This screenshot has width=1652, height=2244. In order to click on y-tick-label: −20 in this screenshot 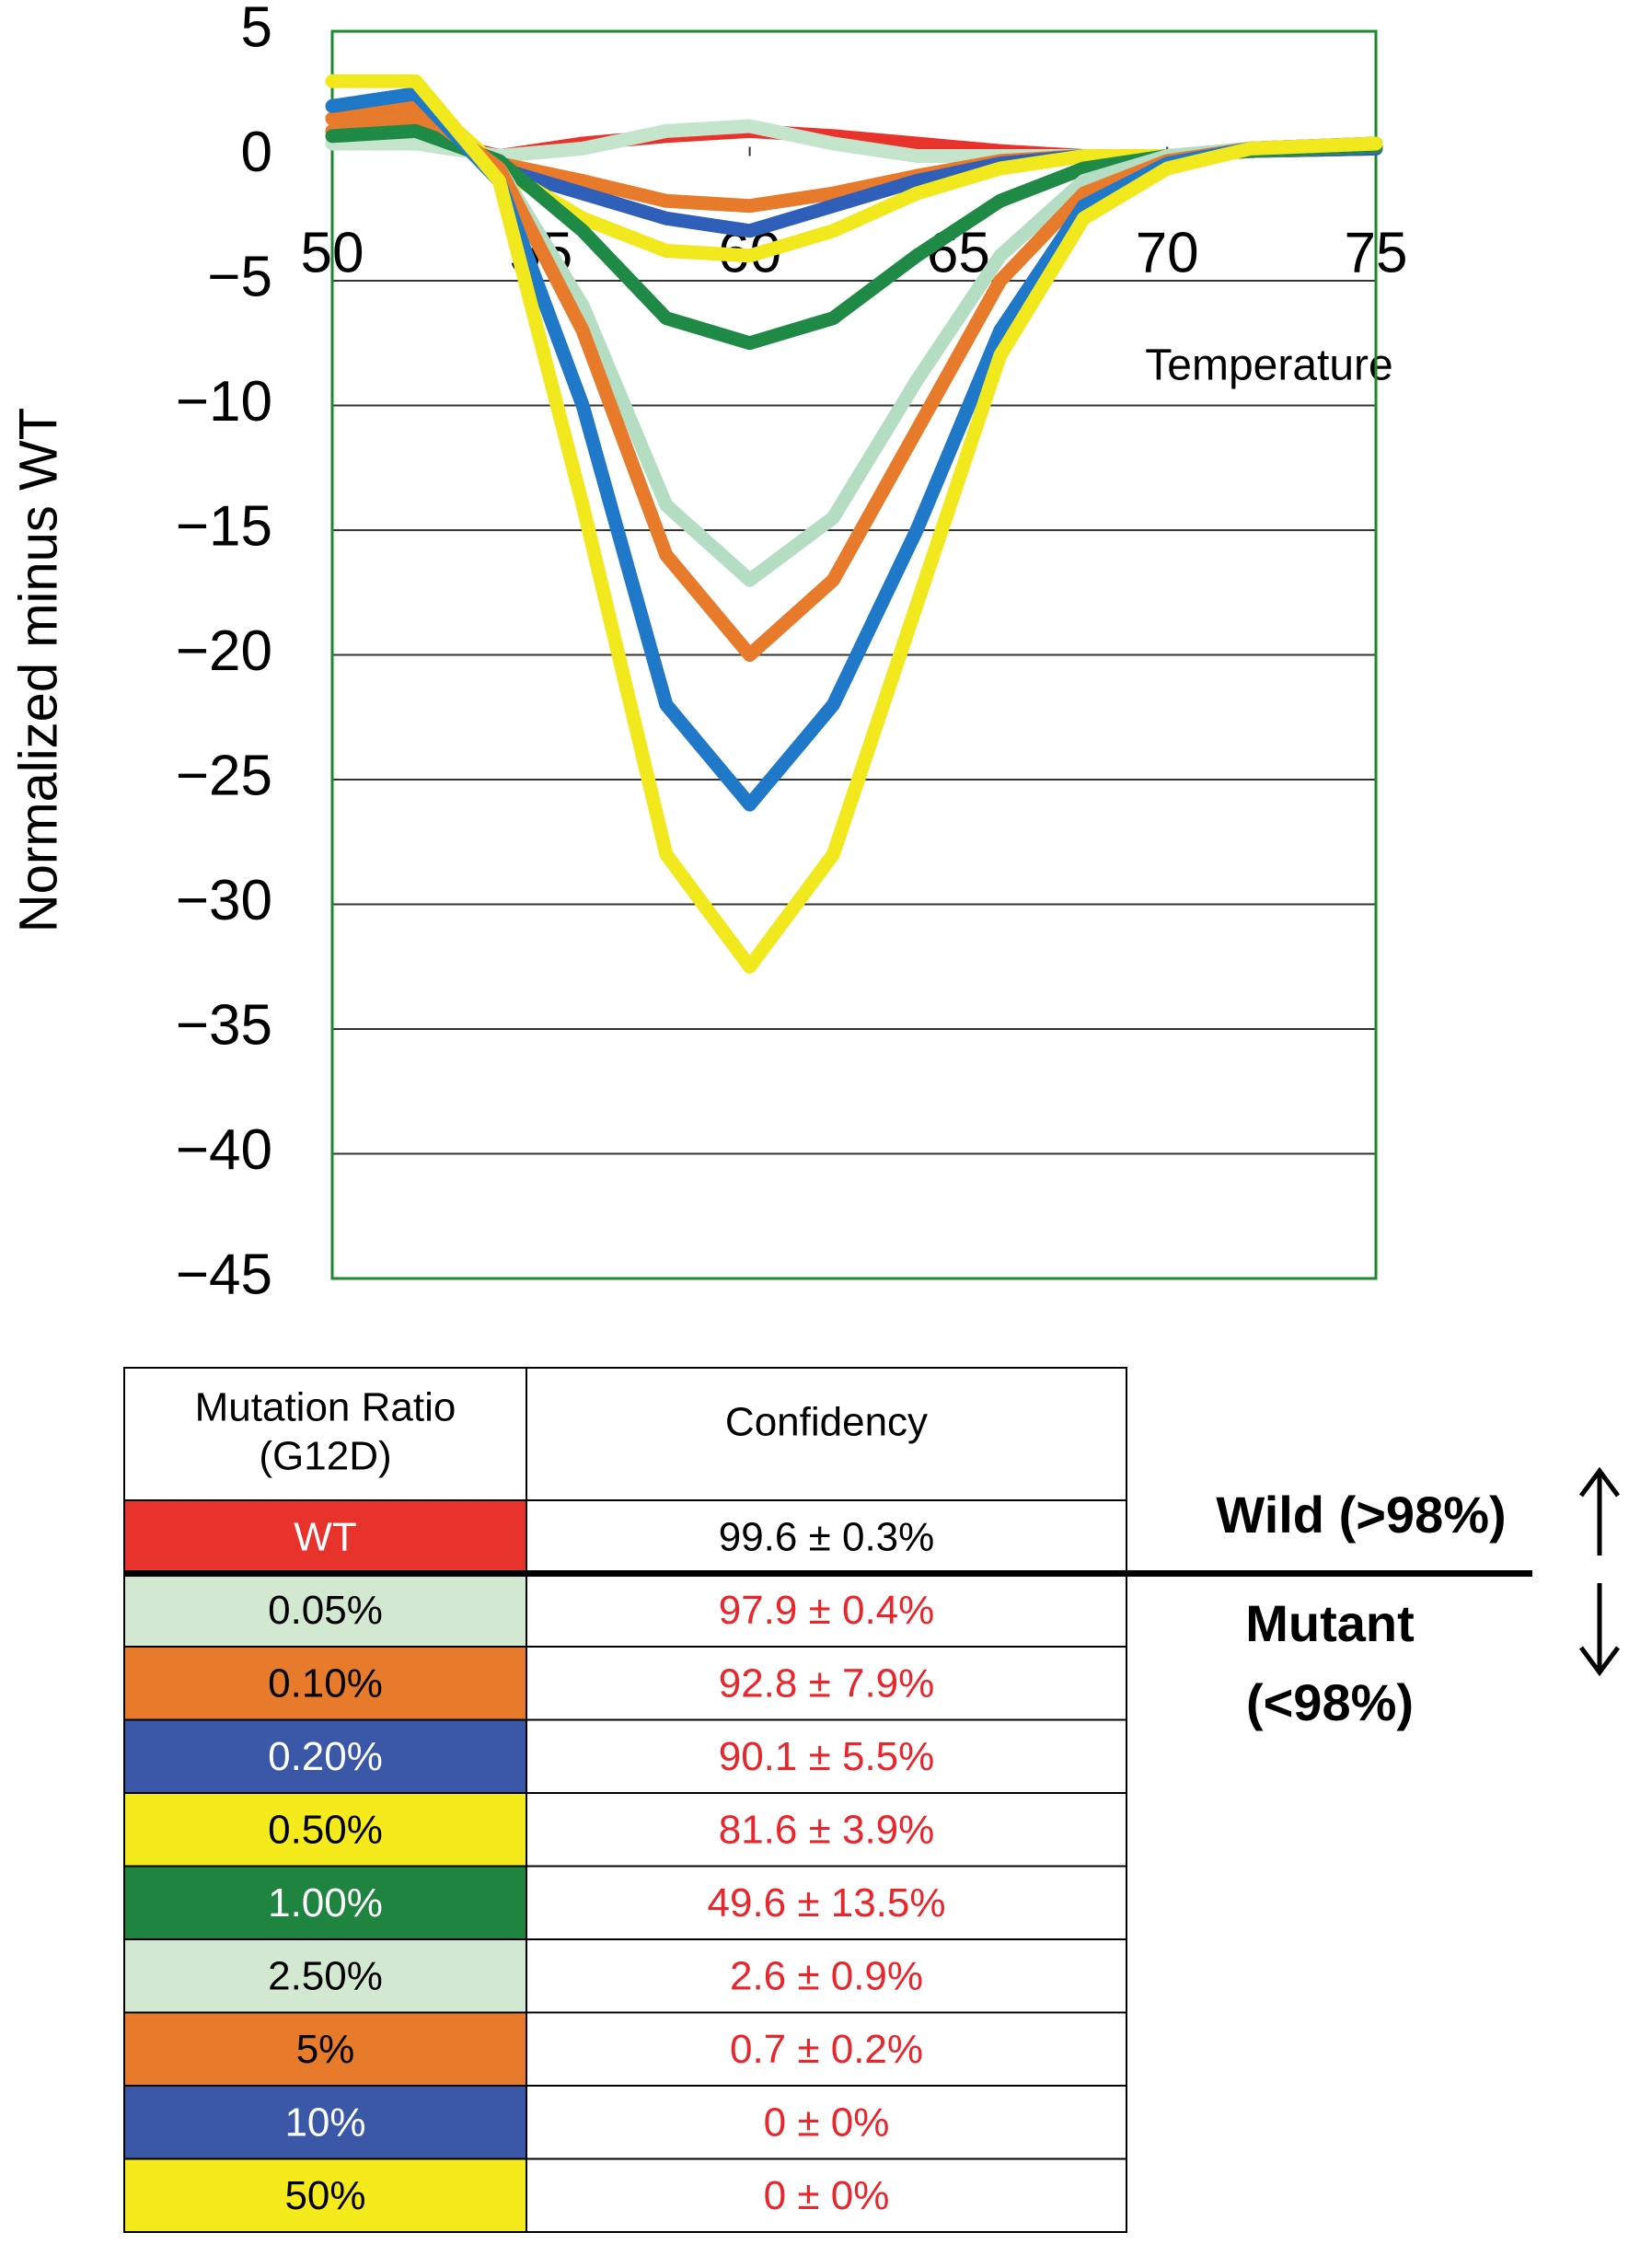, I will do `click(224, 651)`.